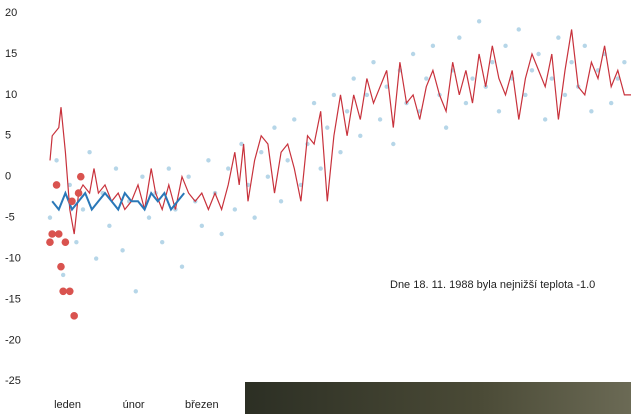  Describe the element at coordinates (118, 201) in the screenshot. I see `series-line` at that location.